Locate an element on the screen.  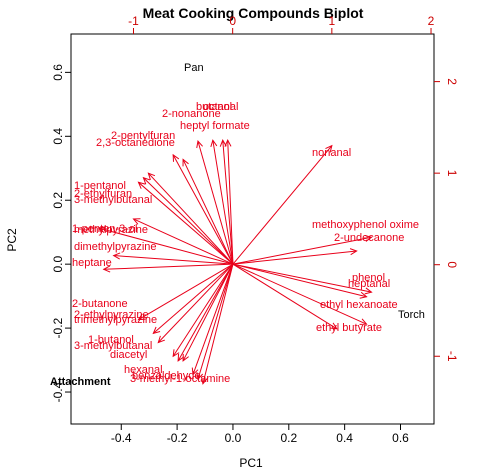
loading-label: heptane is located at coordinates (92, 263).